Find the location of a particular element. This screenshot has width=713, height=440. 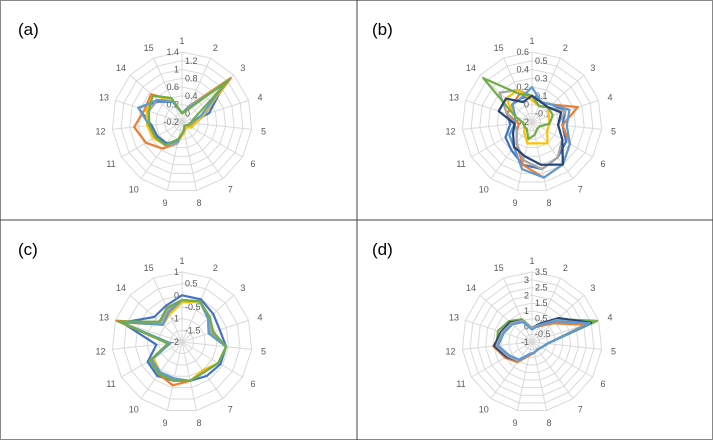

tick-label: 3 is located at coordinates (526, 280).